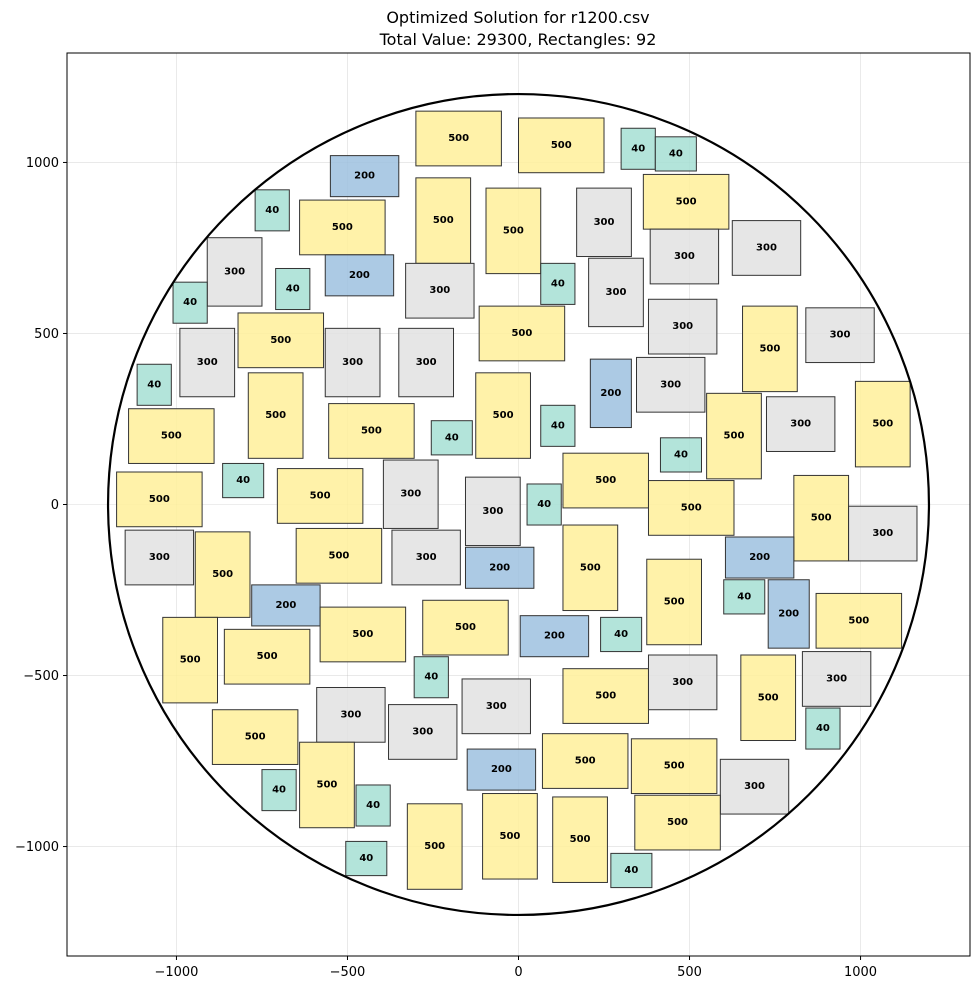 This screenshot has height=994, width=979. I want to click on rectangle-label-50: 500, so click(159, 499).